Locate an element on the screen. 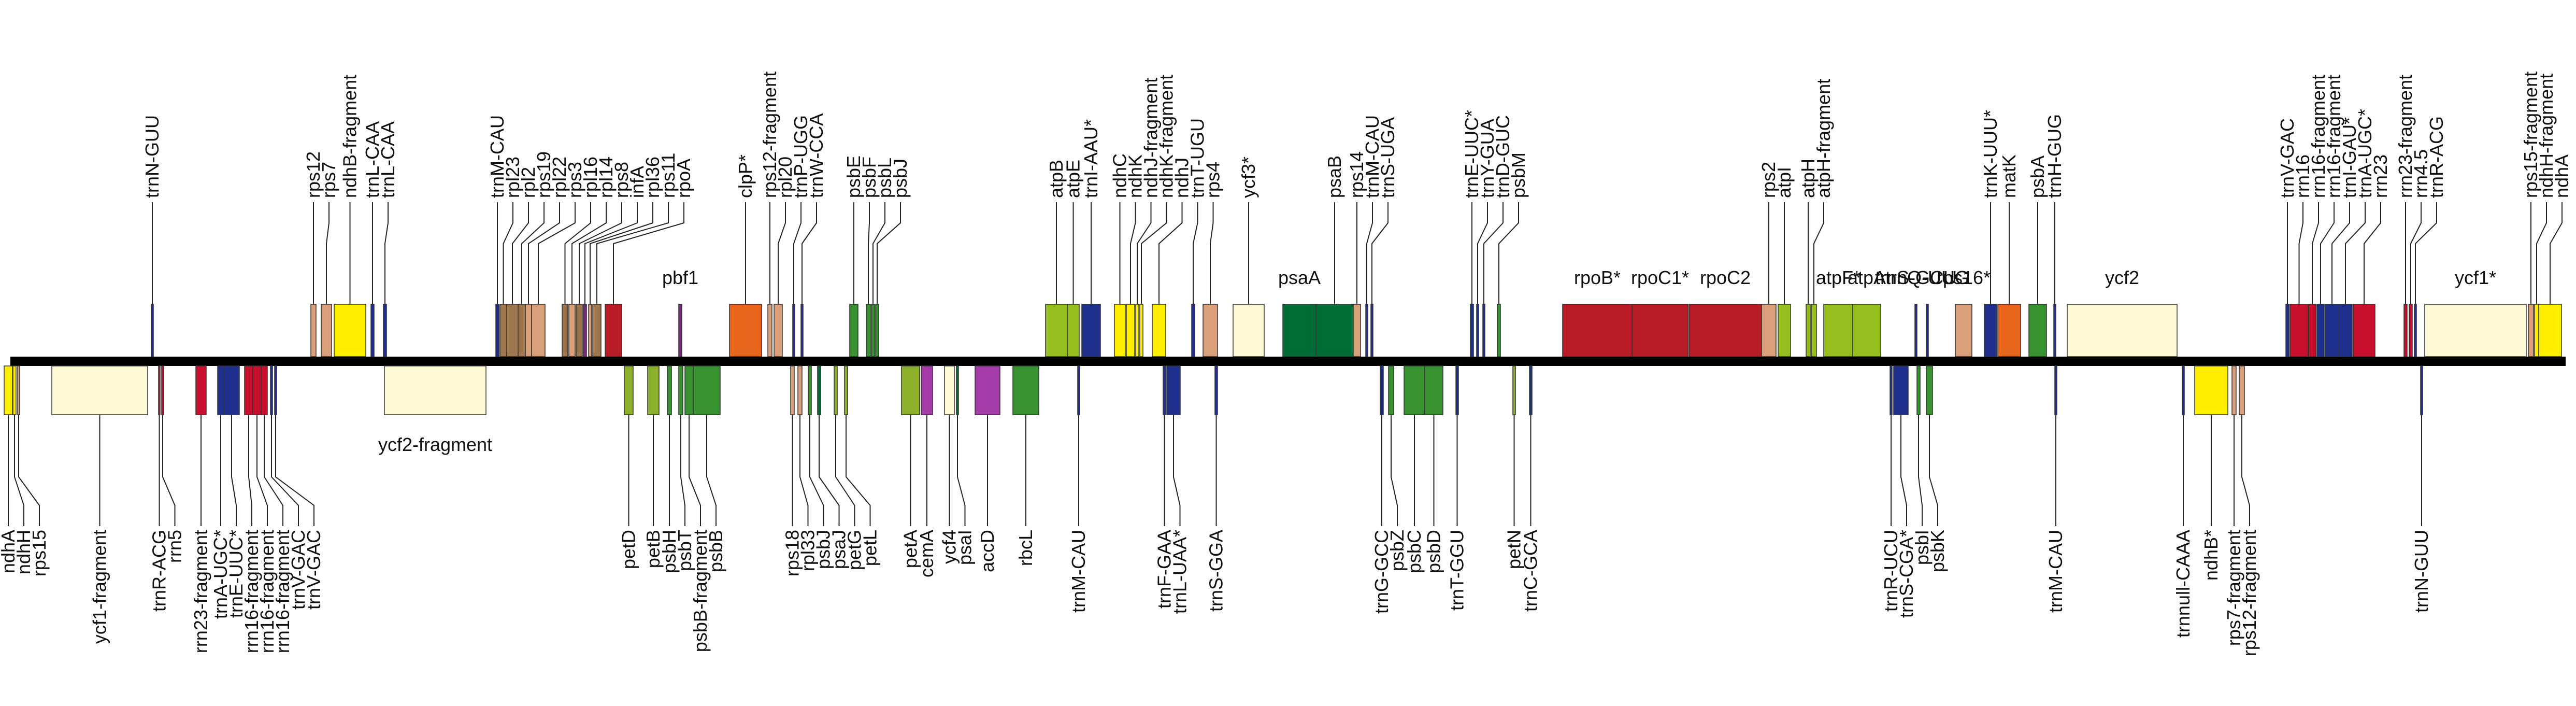 This screenshot has height=706, width=2576. gene-atpf-box is located at coordinates (1838, 330).